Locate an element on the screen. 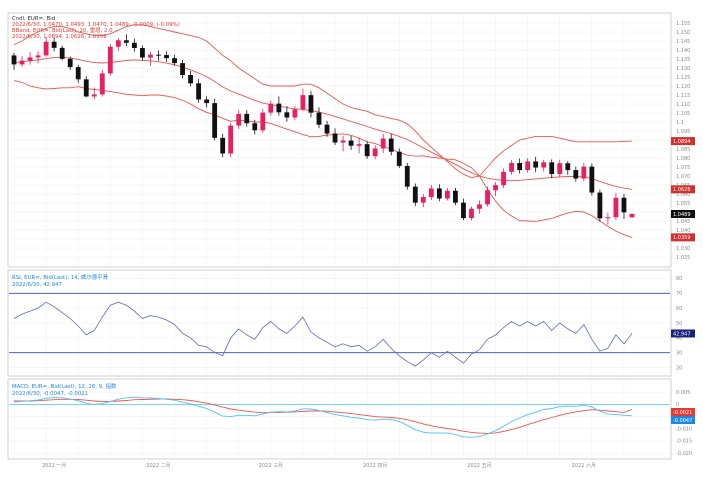  x-axis-month-label: 2022 二月 is located at coordinates (158, 466).